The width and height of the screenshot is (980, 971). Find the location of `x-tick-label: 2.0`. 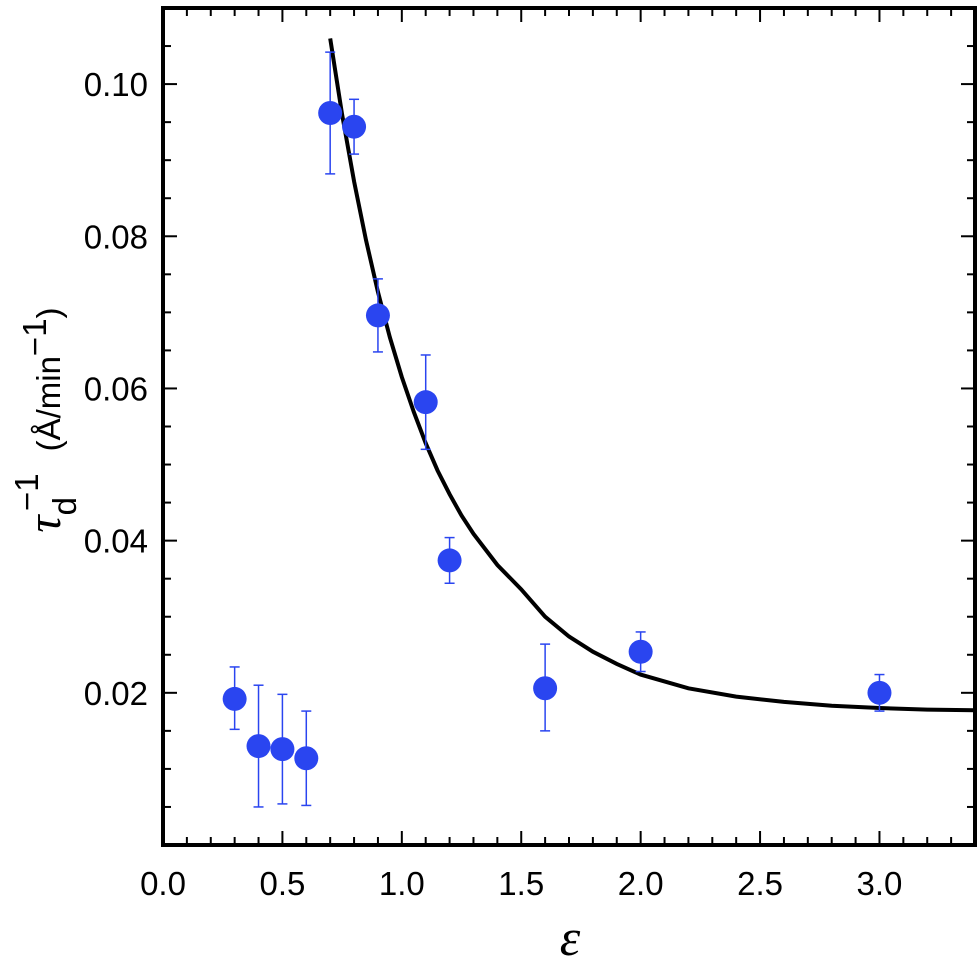

x-tick-label: 2.0 is located at coordinates (641, 883).